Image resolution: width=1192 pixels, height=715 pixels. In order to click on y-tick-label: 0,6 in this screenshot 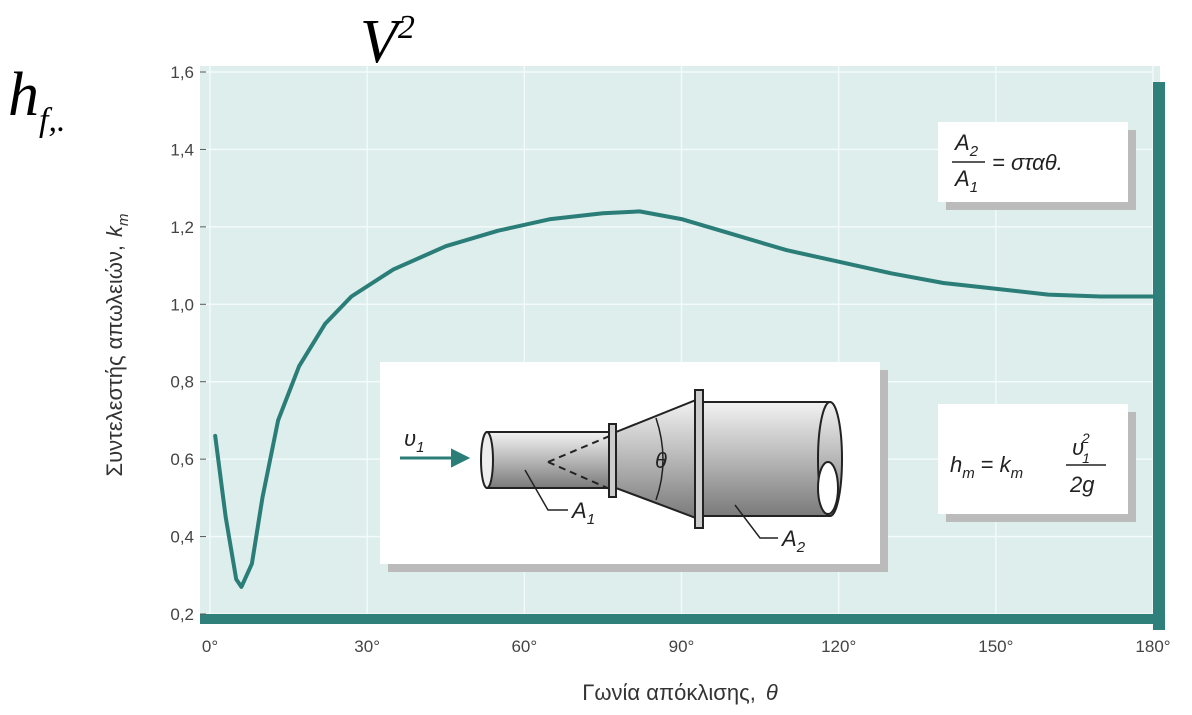, I will do `click(182, 459)`.